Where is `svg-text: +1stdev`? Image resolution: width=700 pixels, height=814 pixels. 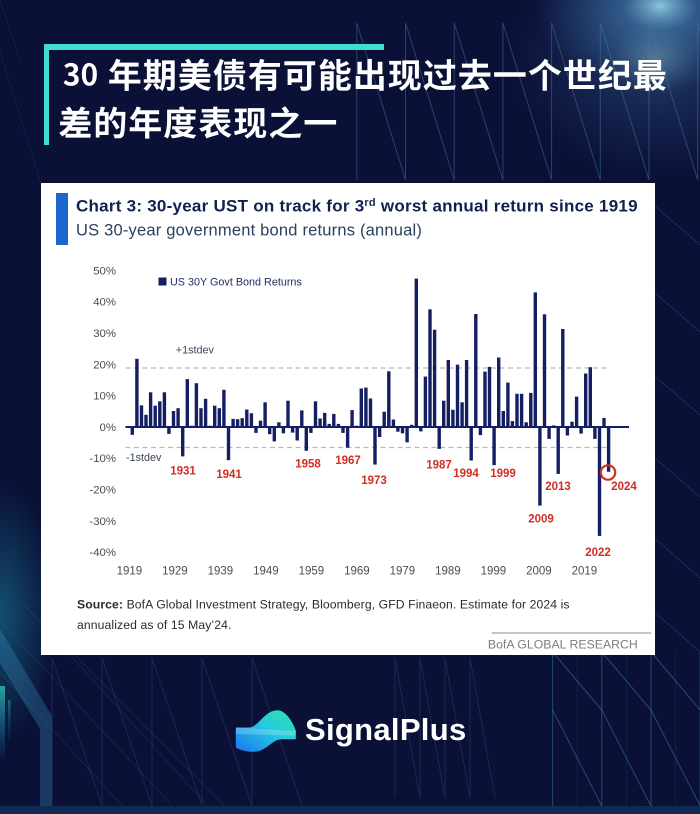 svg-text: +1stdev is located at coordinates (195, 351).